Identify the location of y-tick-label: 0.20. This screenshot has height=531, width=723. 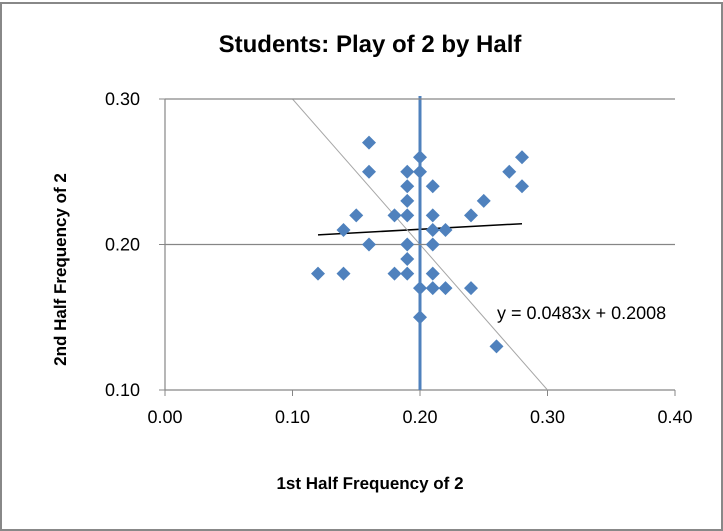
(122, 244).